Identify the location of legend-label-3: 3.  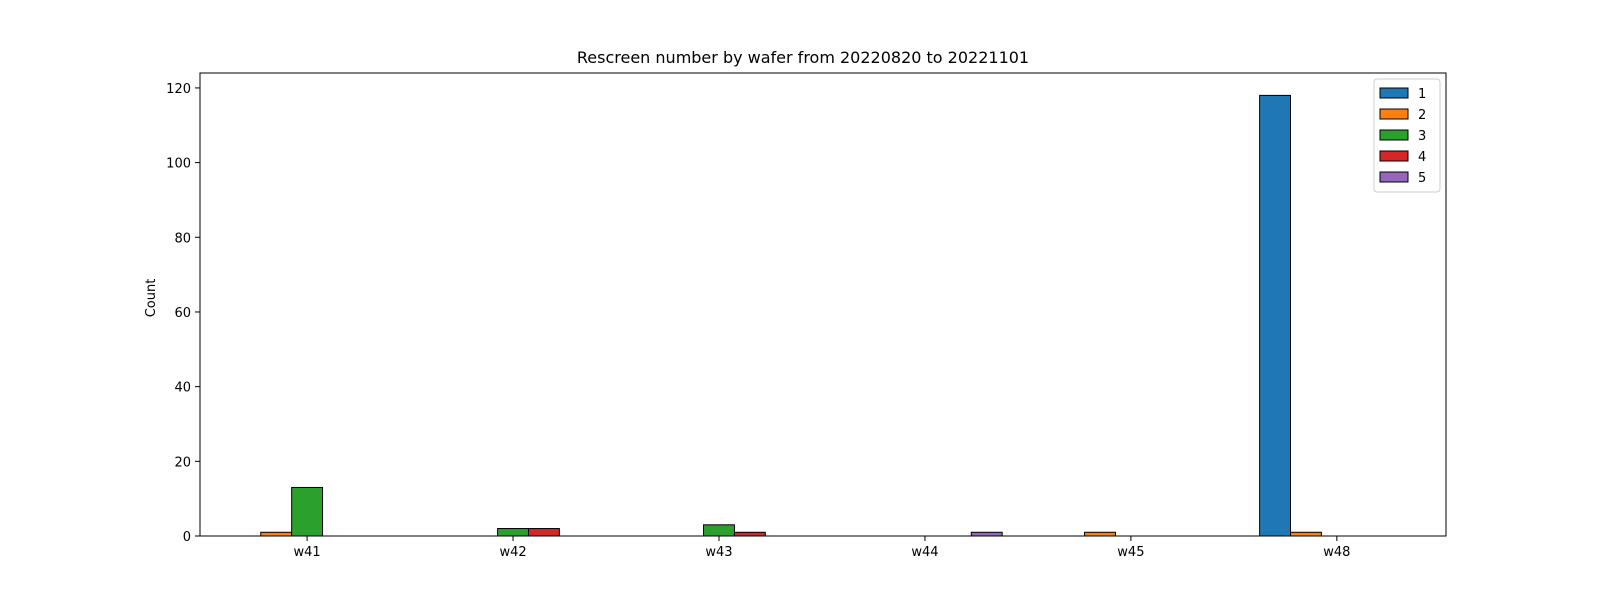
(1422, 136).